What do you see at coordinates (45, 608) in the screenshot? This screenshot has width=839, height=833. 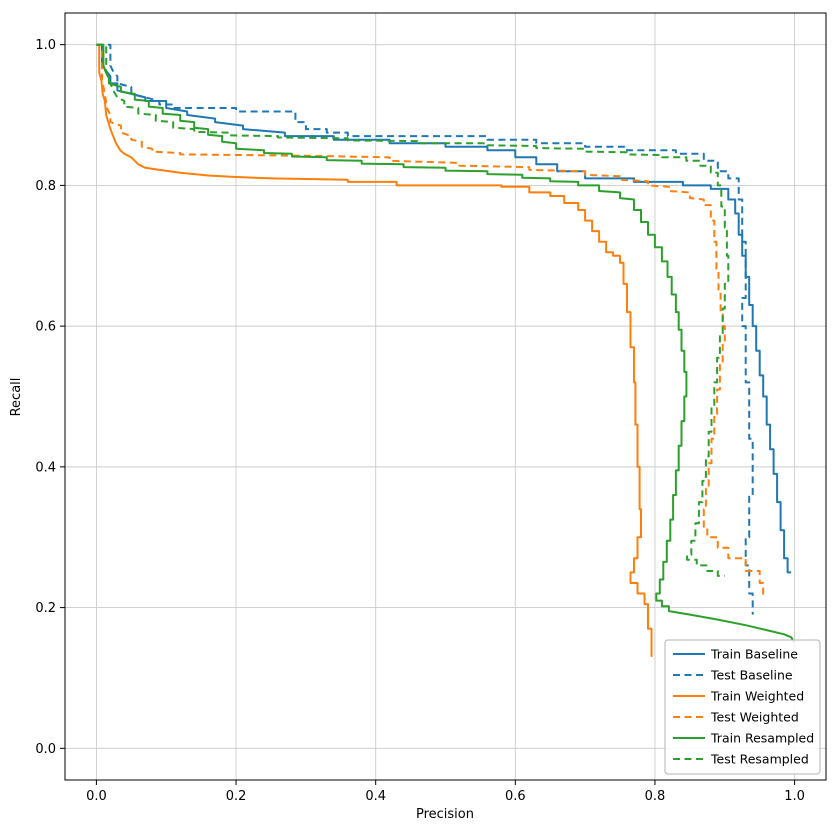 I see `y-tick-label: 0.2` at bounding box center [45, 608].